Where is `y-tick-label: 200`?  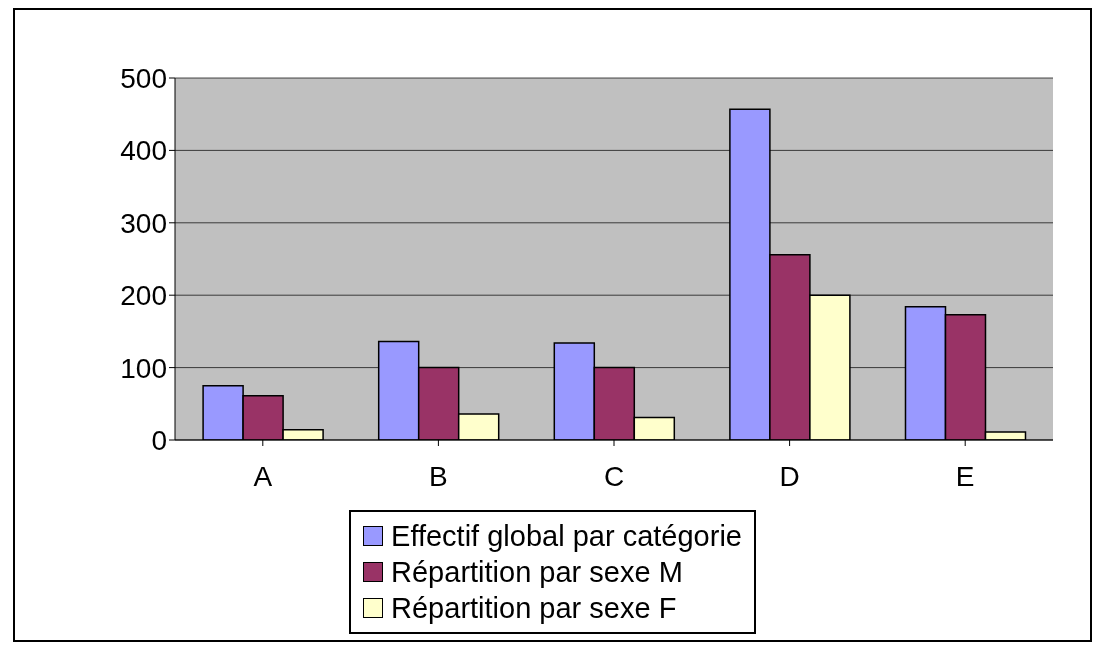 y-tick-label: 200 is located at coordinates (143, 296).